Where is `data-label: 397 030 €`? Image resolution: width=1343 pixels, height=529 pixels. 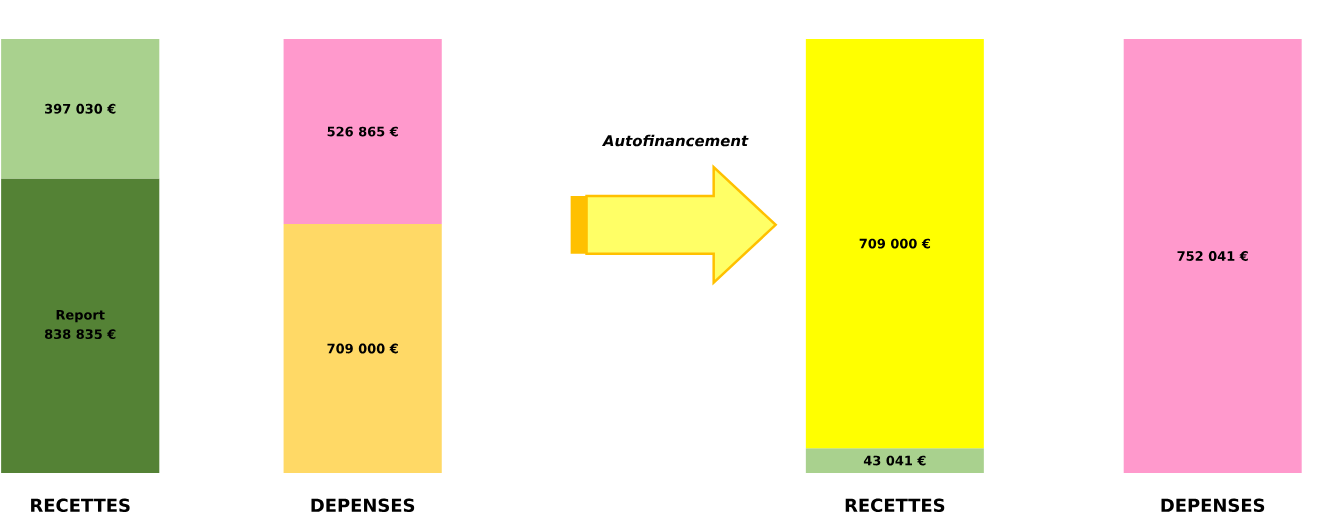
data-label: 397 030 € is located at coordinates (80, 108).